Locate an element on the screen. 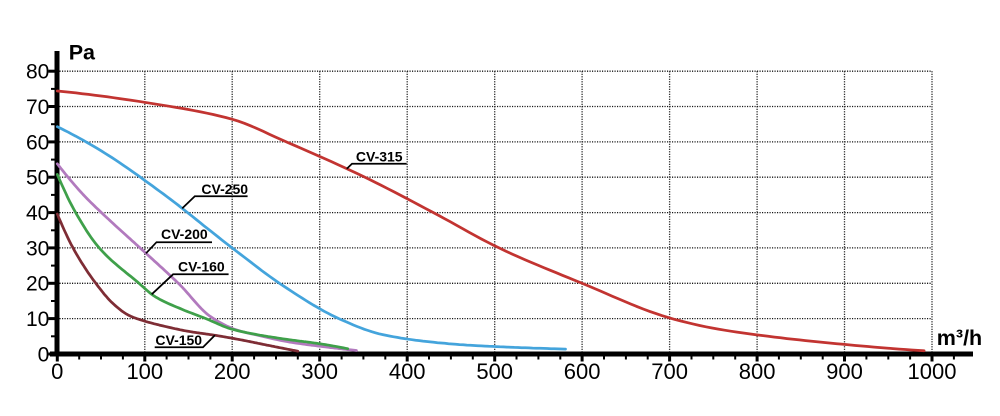 The image size is (1000, 416). svg-text: 700 is located at coordinates (669, 371).